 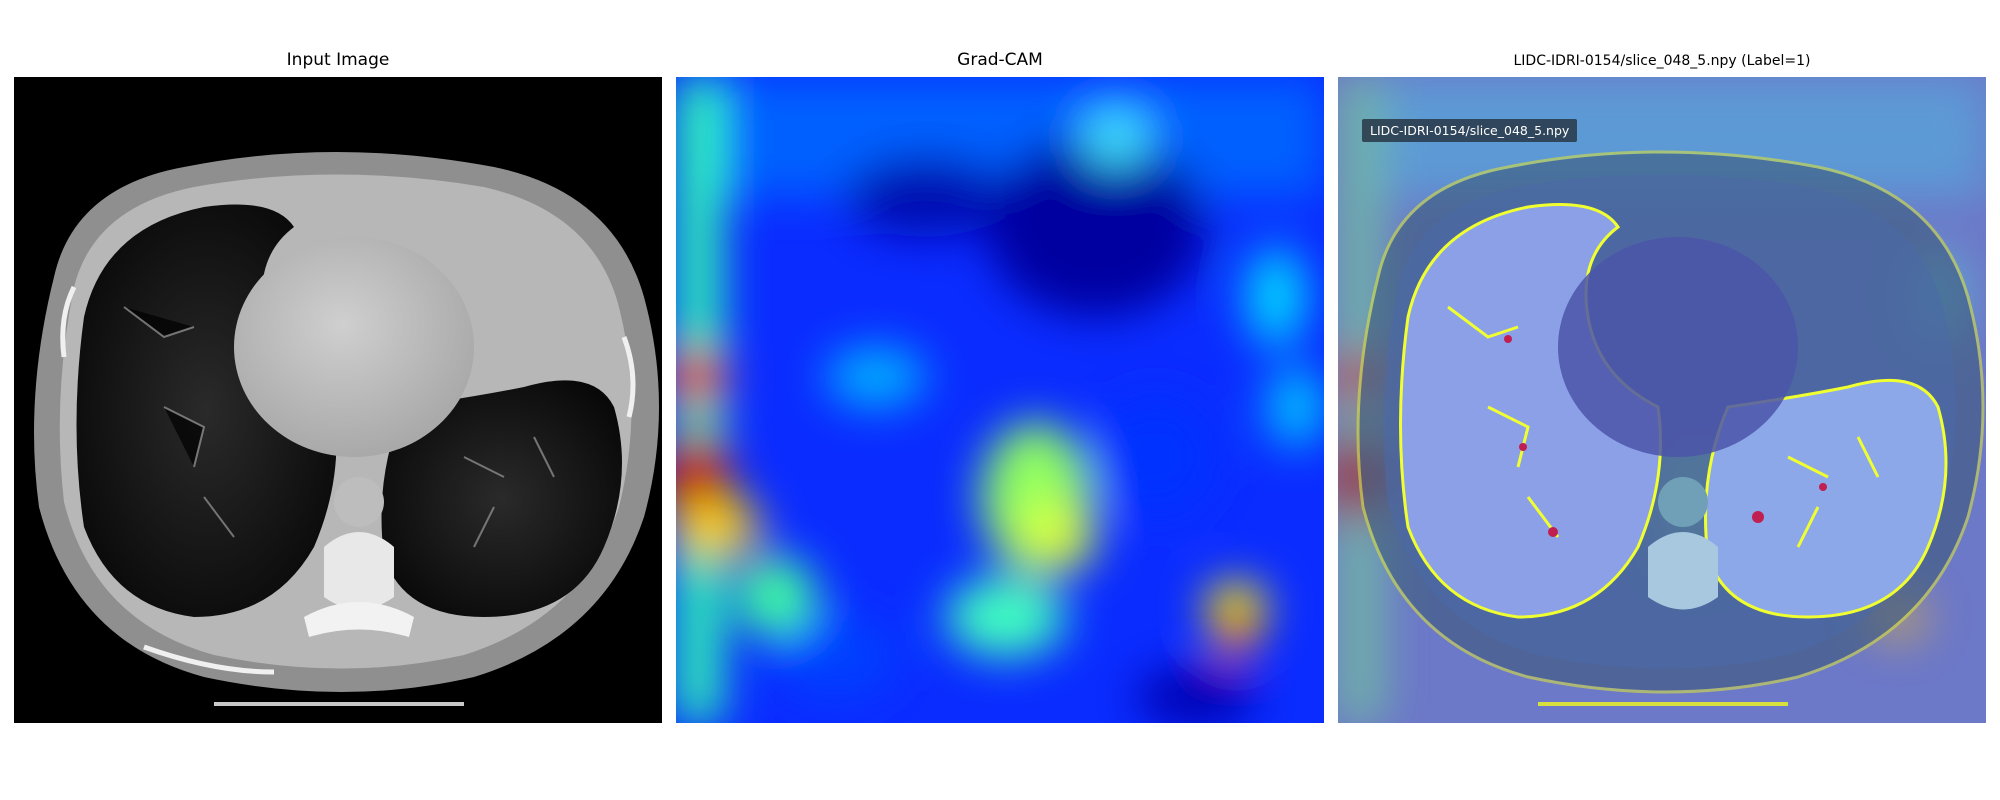 What do you see at coordinates (1662, 61) in the screenshot?
I see `overlay-title: LIDC-IDRI-0154/slice_048_5.npy (Label=1)` at bounding box center [1662, 61].